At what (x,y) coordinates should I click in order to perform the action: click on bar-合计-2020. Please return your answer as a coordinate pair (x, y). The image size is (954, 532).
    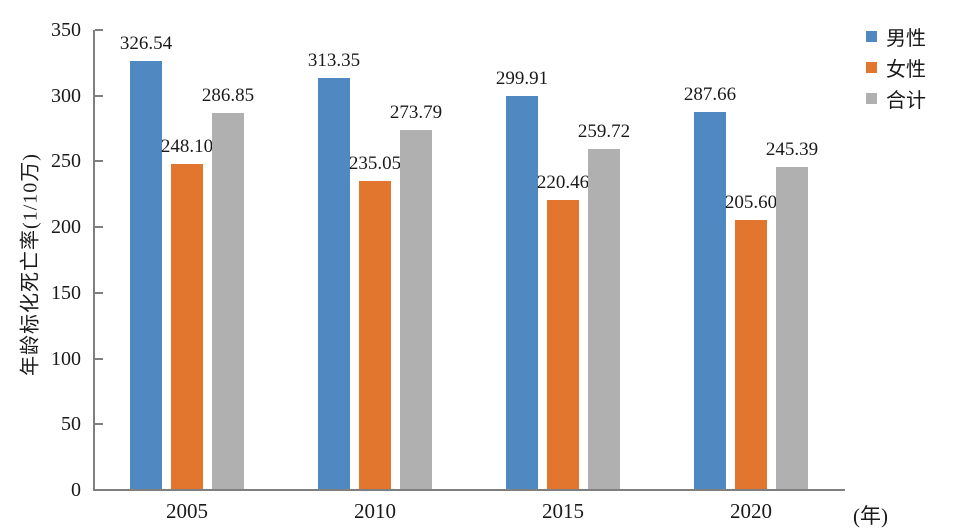
    Looking at the image, I should click on (792, 328).